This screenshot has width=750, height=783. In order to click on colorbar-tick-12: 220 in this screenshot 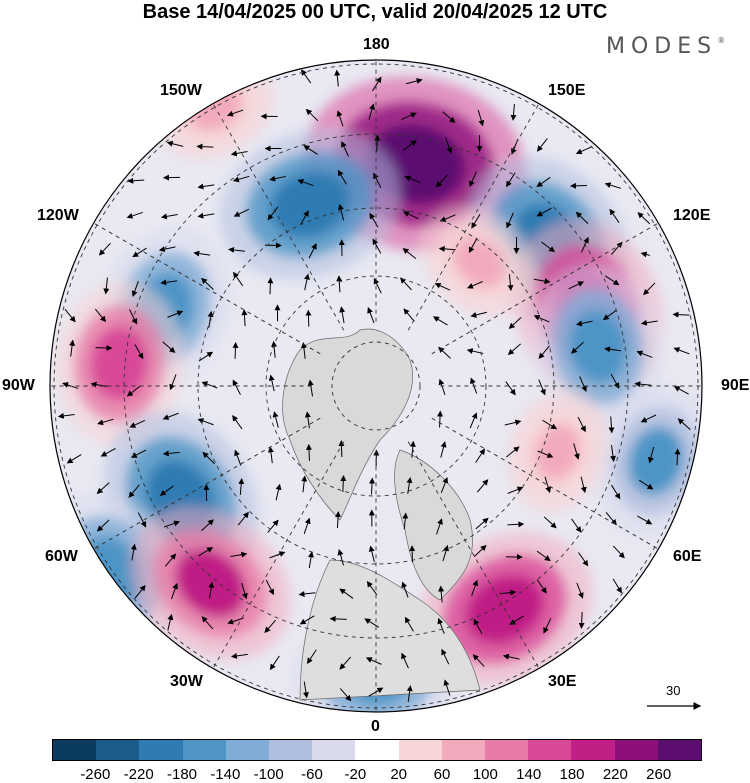, I will do `click(615, 774)`.